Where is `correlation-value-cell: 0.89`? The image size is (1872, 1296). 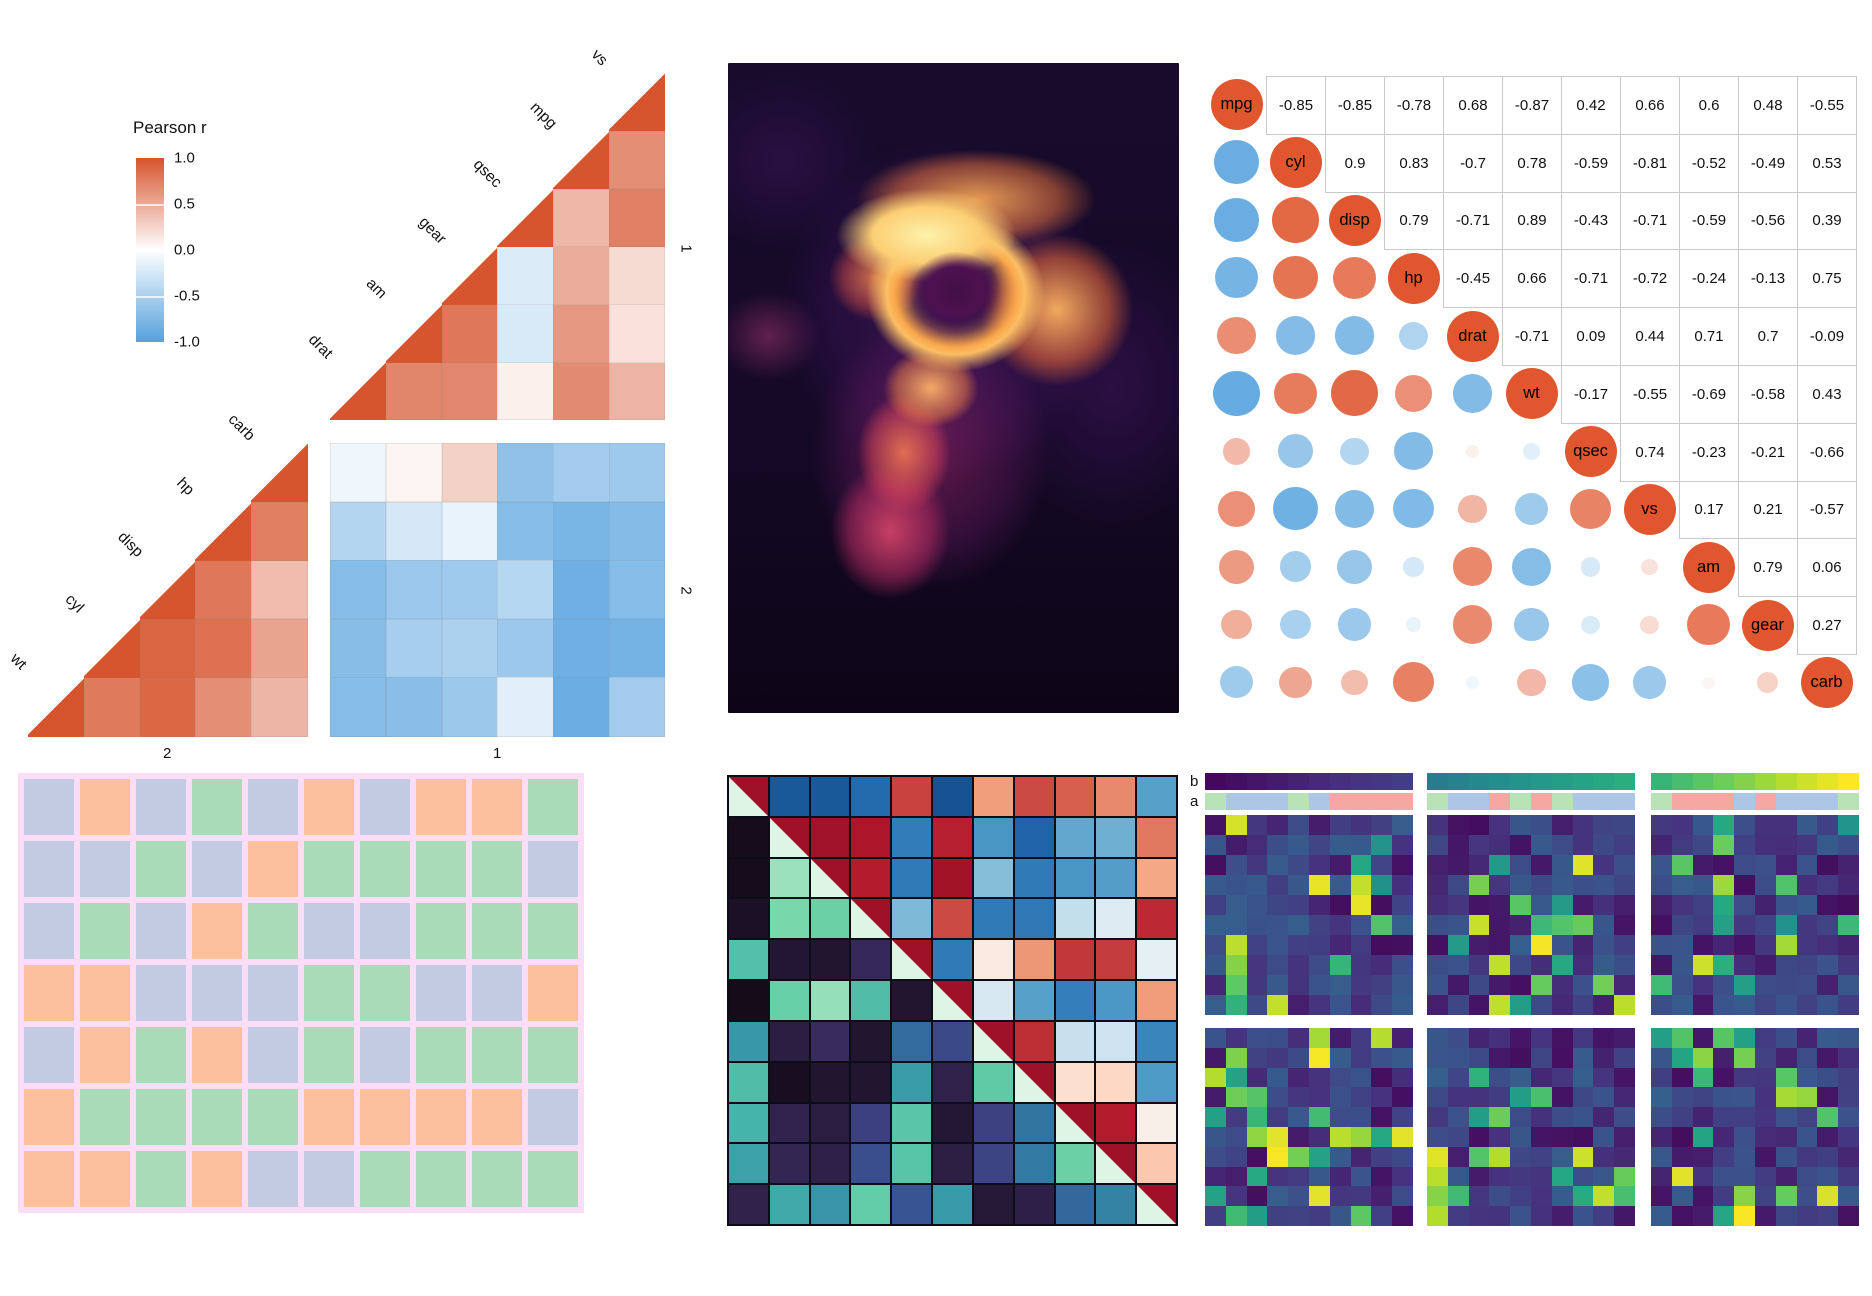
correlation-value-cell: 0.89 is located at coordinates (1532, 221).